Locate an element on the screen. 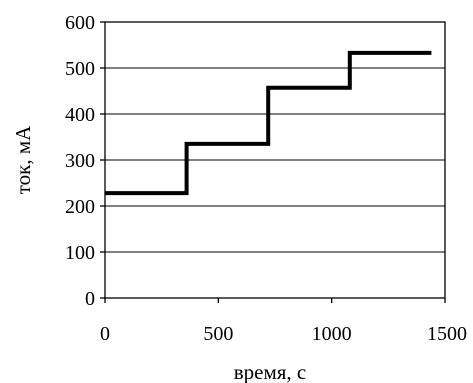 This screenshot has width=473, height=383. x-tick-label: 500 is located at coordinates (218, 334).